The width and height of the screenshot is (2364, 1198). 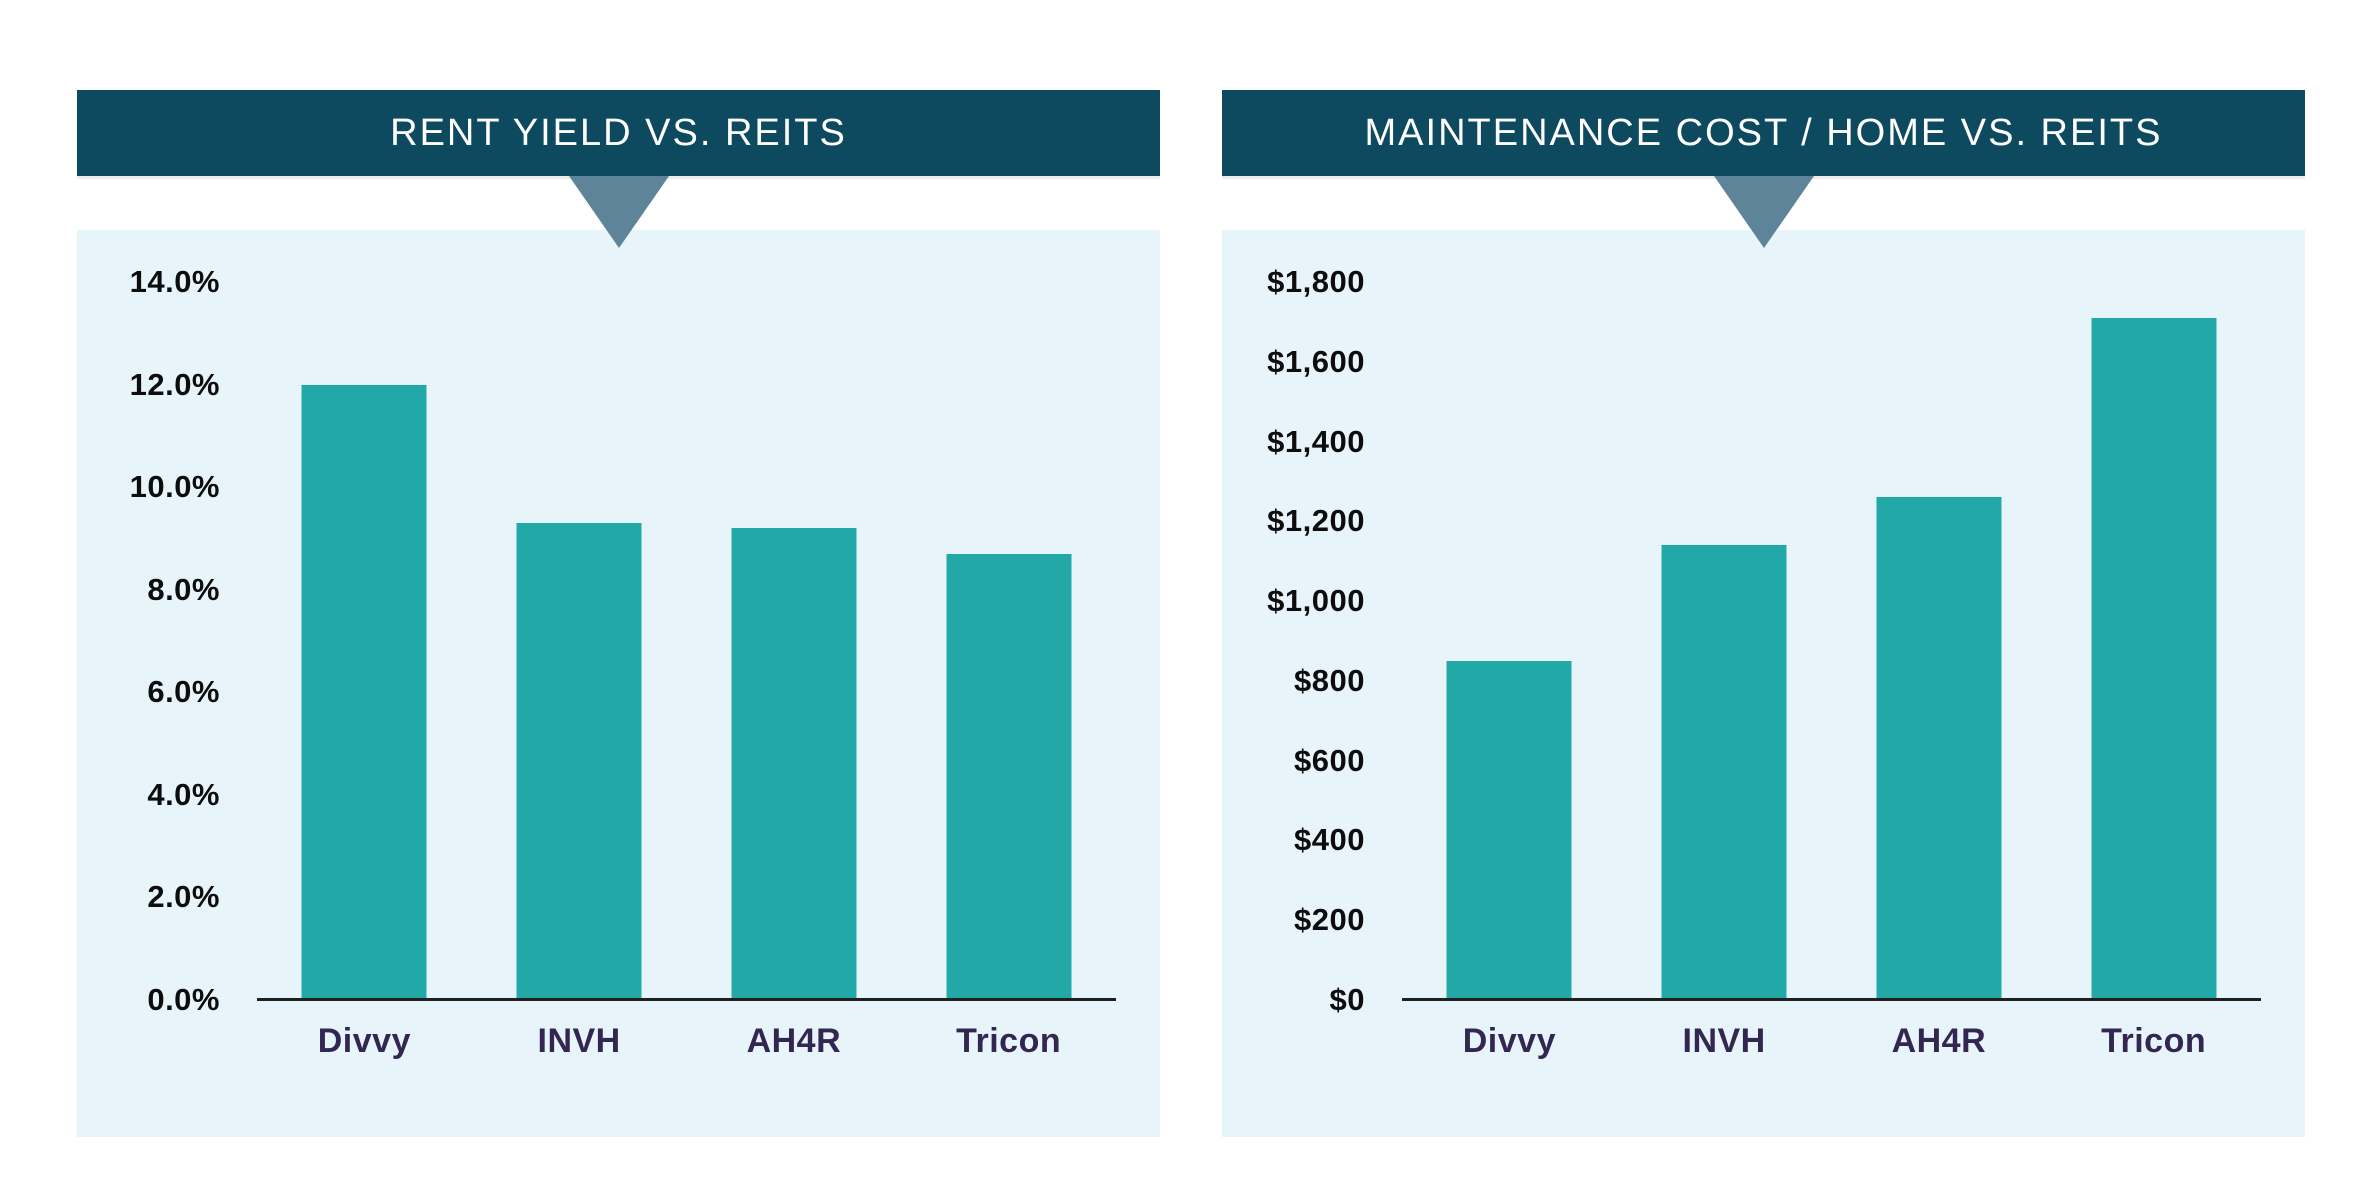 I want to click on y-axis-tick-label: $800, so click(x=1329, y=680).